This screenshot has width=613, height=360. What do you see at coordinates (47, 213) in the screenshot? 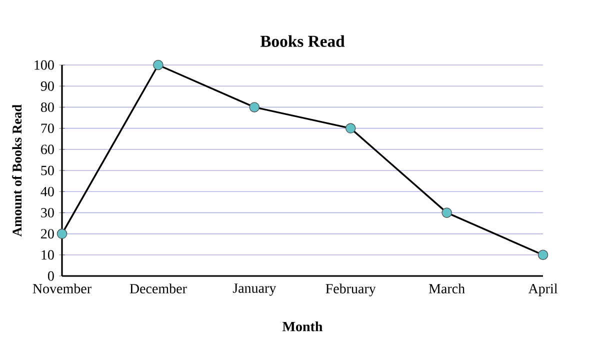
I see `y-tick-label: 30` at bounding box center [47, 213].